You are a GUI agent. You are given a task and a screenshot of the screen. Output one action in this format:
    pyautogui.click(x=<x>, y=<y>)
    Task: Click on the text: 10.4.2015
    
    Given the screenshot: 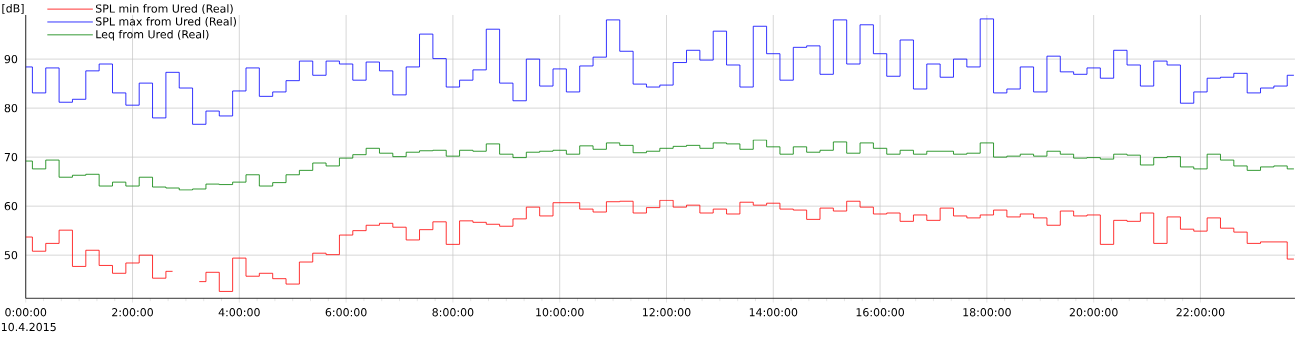 What is the action you would take?
    pyautogui.click(x=28, y=327)
    